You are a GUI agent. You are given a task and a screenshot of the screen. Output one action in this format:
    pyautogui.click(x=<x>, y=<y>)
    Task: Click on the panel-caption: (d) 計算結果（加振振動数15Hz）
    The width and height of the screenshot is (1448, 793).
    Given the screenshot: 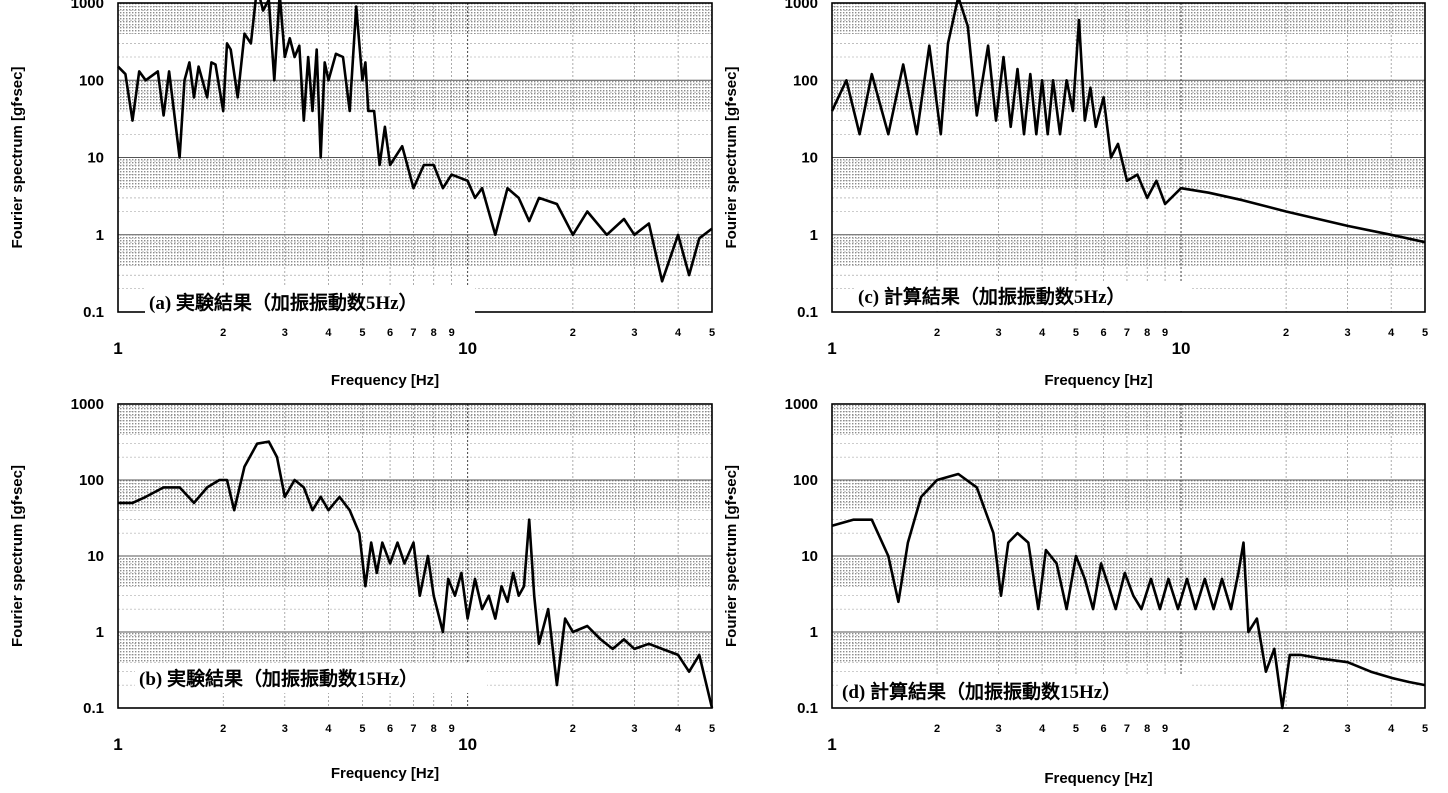 What is the action you would take?
    pyautogui.click(x=981, y=691)
    